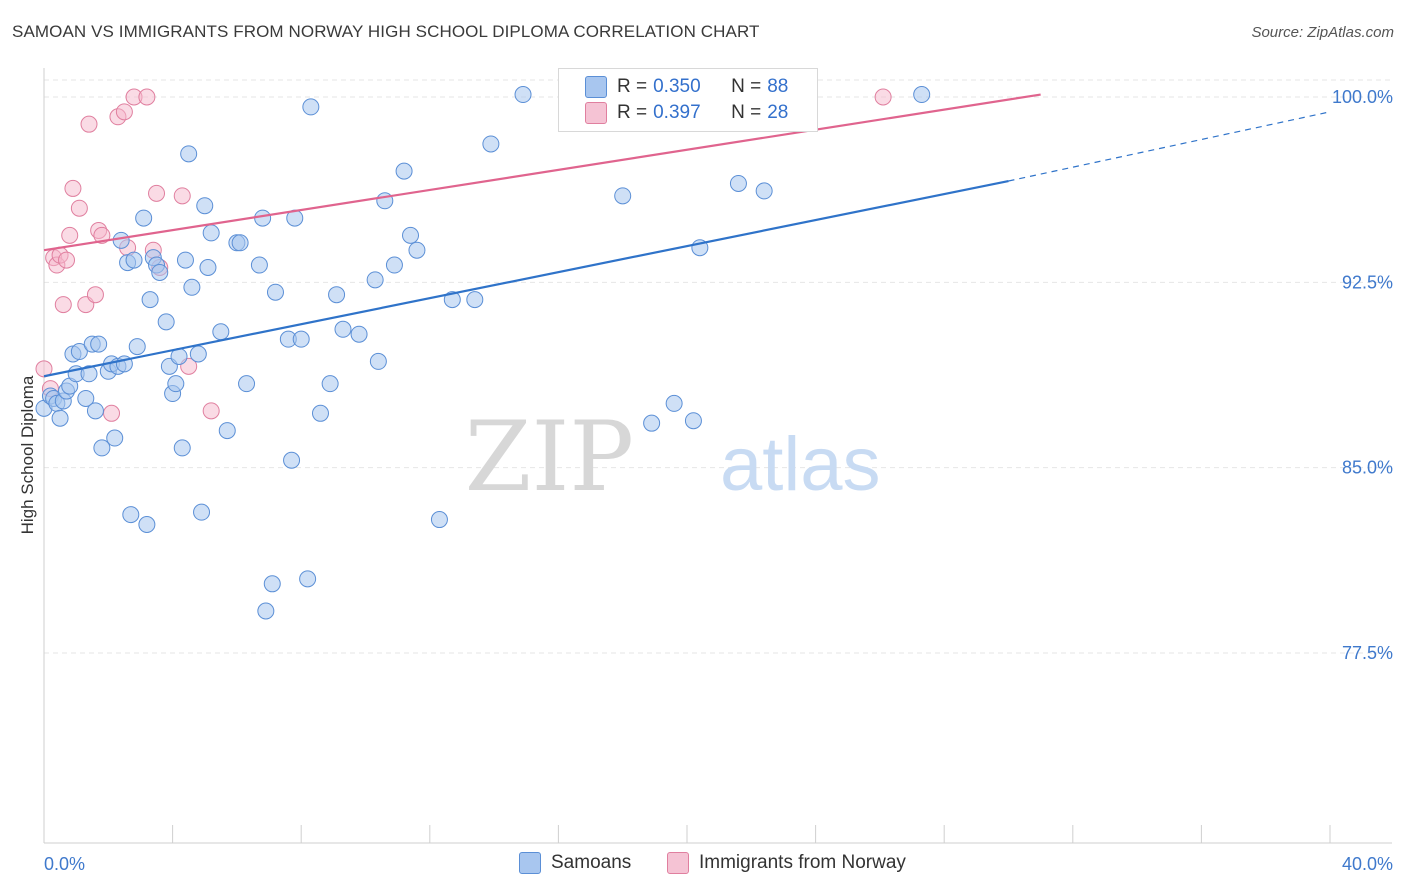  Describe the element at coordinates (677, 86) in the screenshot. I see `r-value: 0.350` at that location.